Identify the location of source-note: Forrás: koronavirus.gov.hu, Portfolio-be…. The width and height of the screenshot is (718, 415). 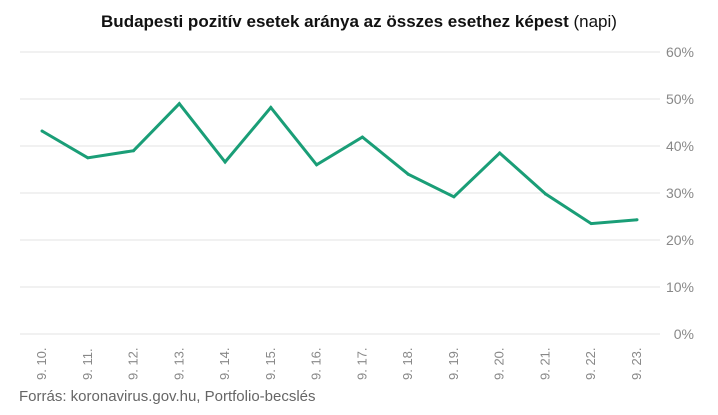
(167, 396).